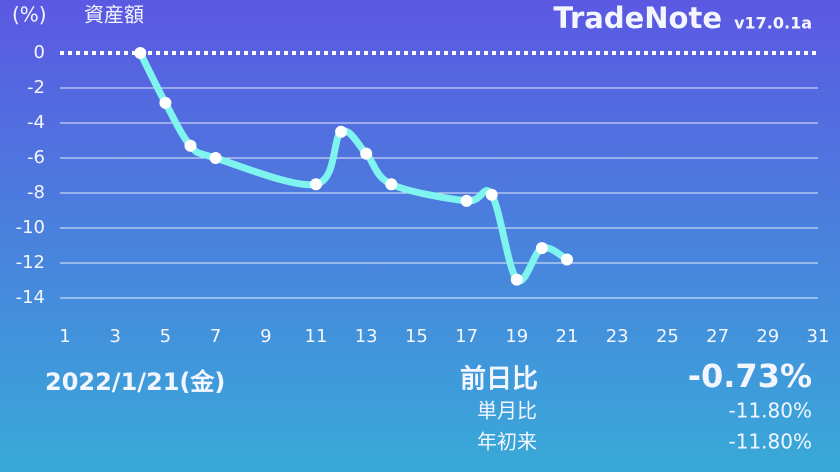 The image size is (840, 472). I want to click on app-version: v17.0.1a, so click(773, 23).